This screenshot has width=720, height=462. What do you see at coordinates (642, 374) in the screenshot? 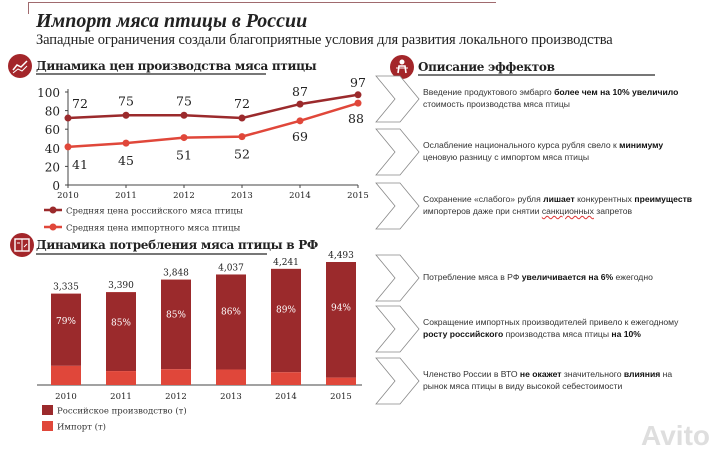
I see `effect-emphasis: влияния` at bounding box center [642, 374].